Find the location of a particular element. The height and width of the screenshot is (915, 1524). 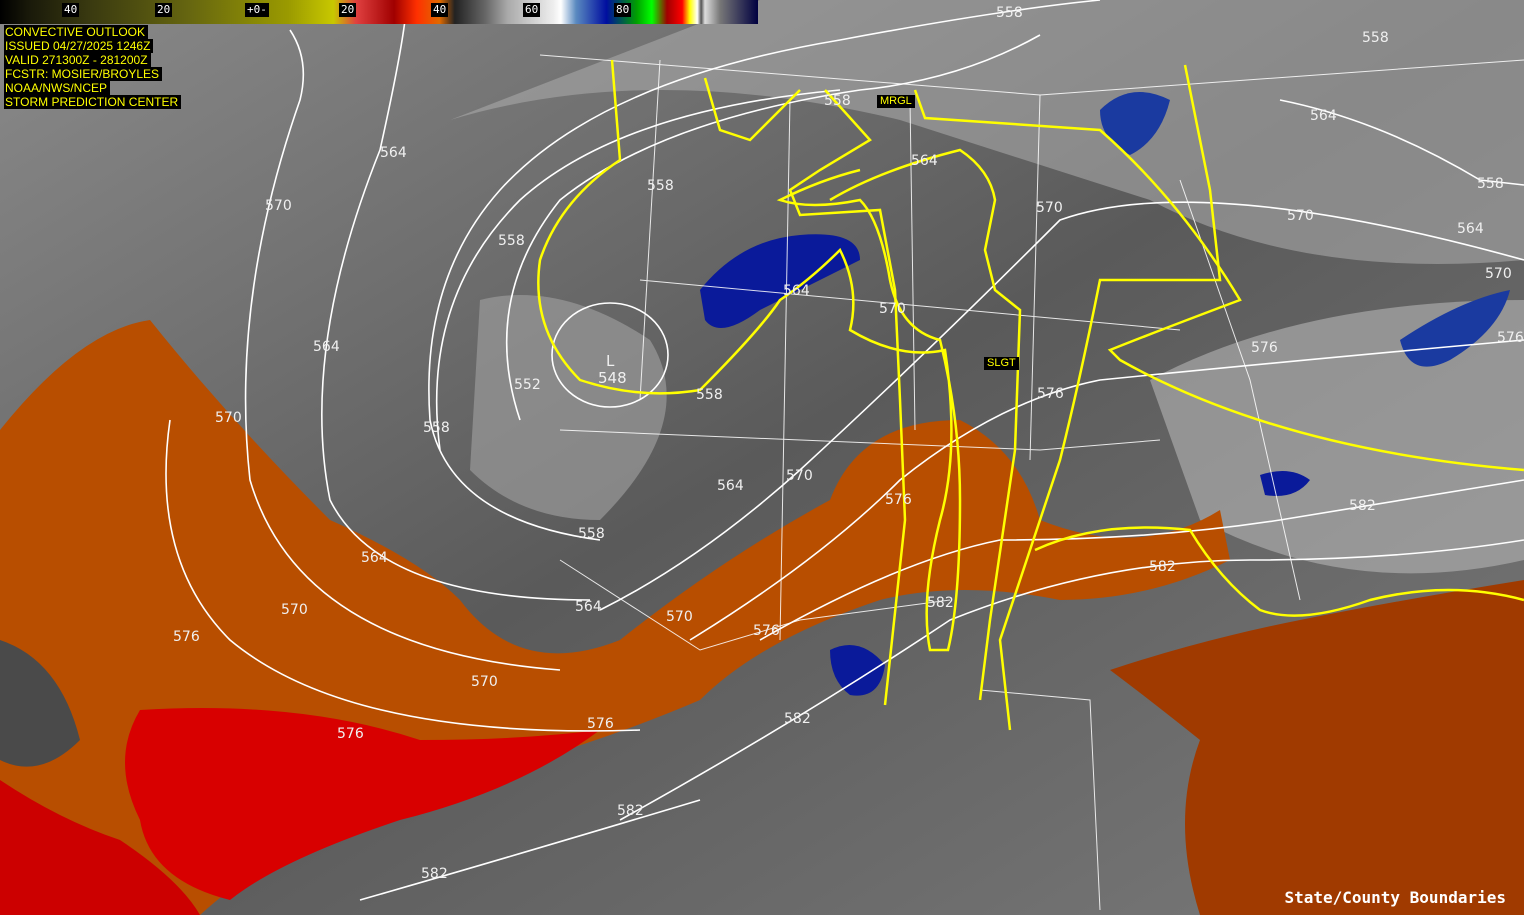

info-agency: NOAA/NWS/NCEP is located at coordinates (57, 88).